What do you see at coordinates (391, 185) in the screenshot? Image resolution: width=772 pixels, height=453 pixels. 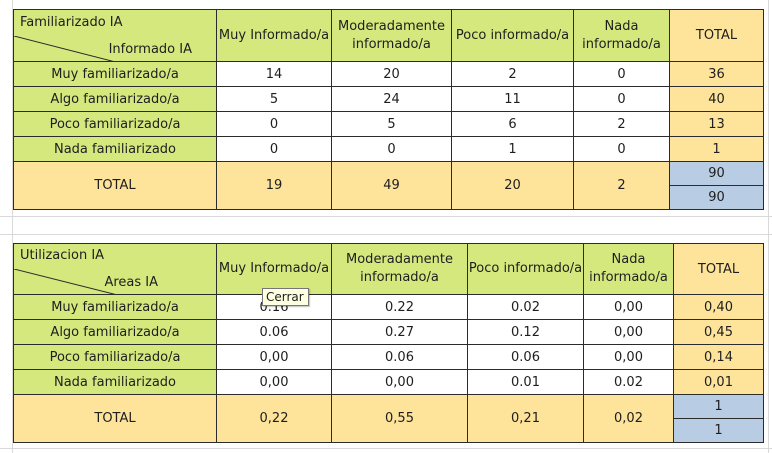 I see `column-total-cell: 49` at bounding box center [391, 185].